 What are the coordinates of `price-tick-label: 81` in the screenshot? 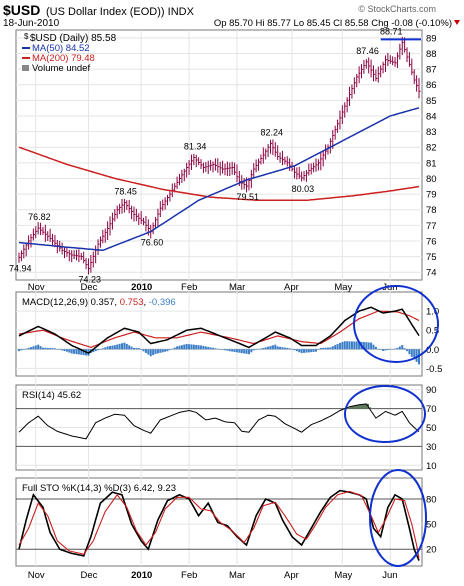 It's located at (431, 163).